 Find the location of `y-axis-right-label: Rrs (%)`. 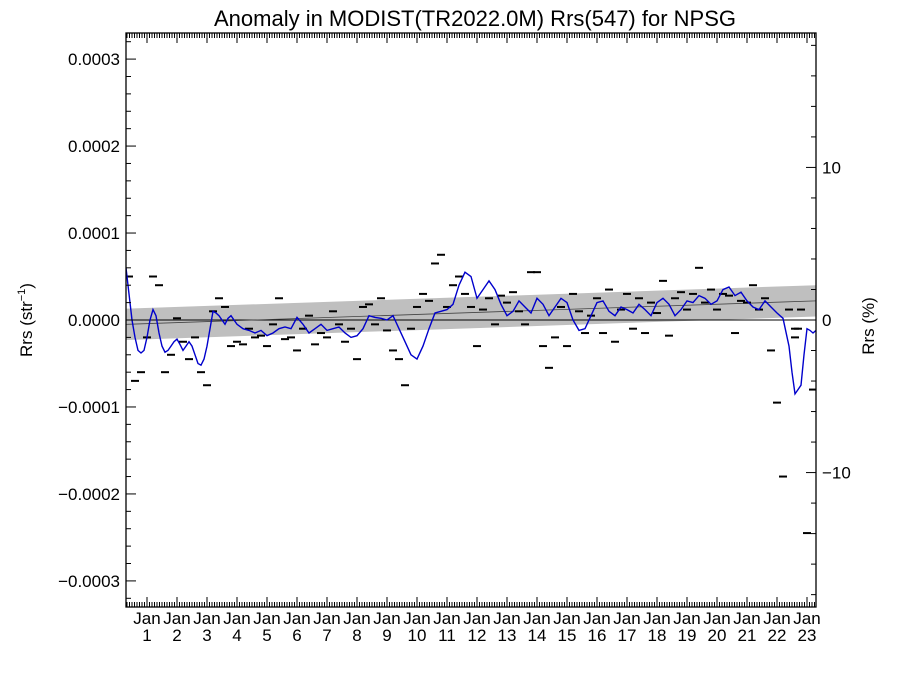

y-axis-right-label: Rrs (%) is located at coordinates (868, 326).